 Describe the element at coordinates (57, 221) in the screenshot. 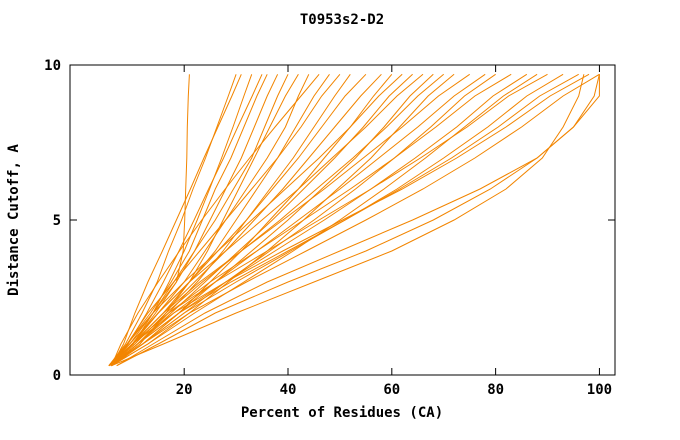

I see `y-tick-label: 5` at that location.